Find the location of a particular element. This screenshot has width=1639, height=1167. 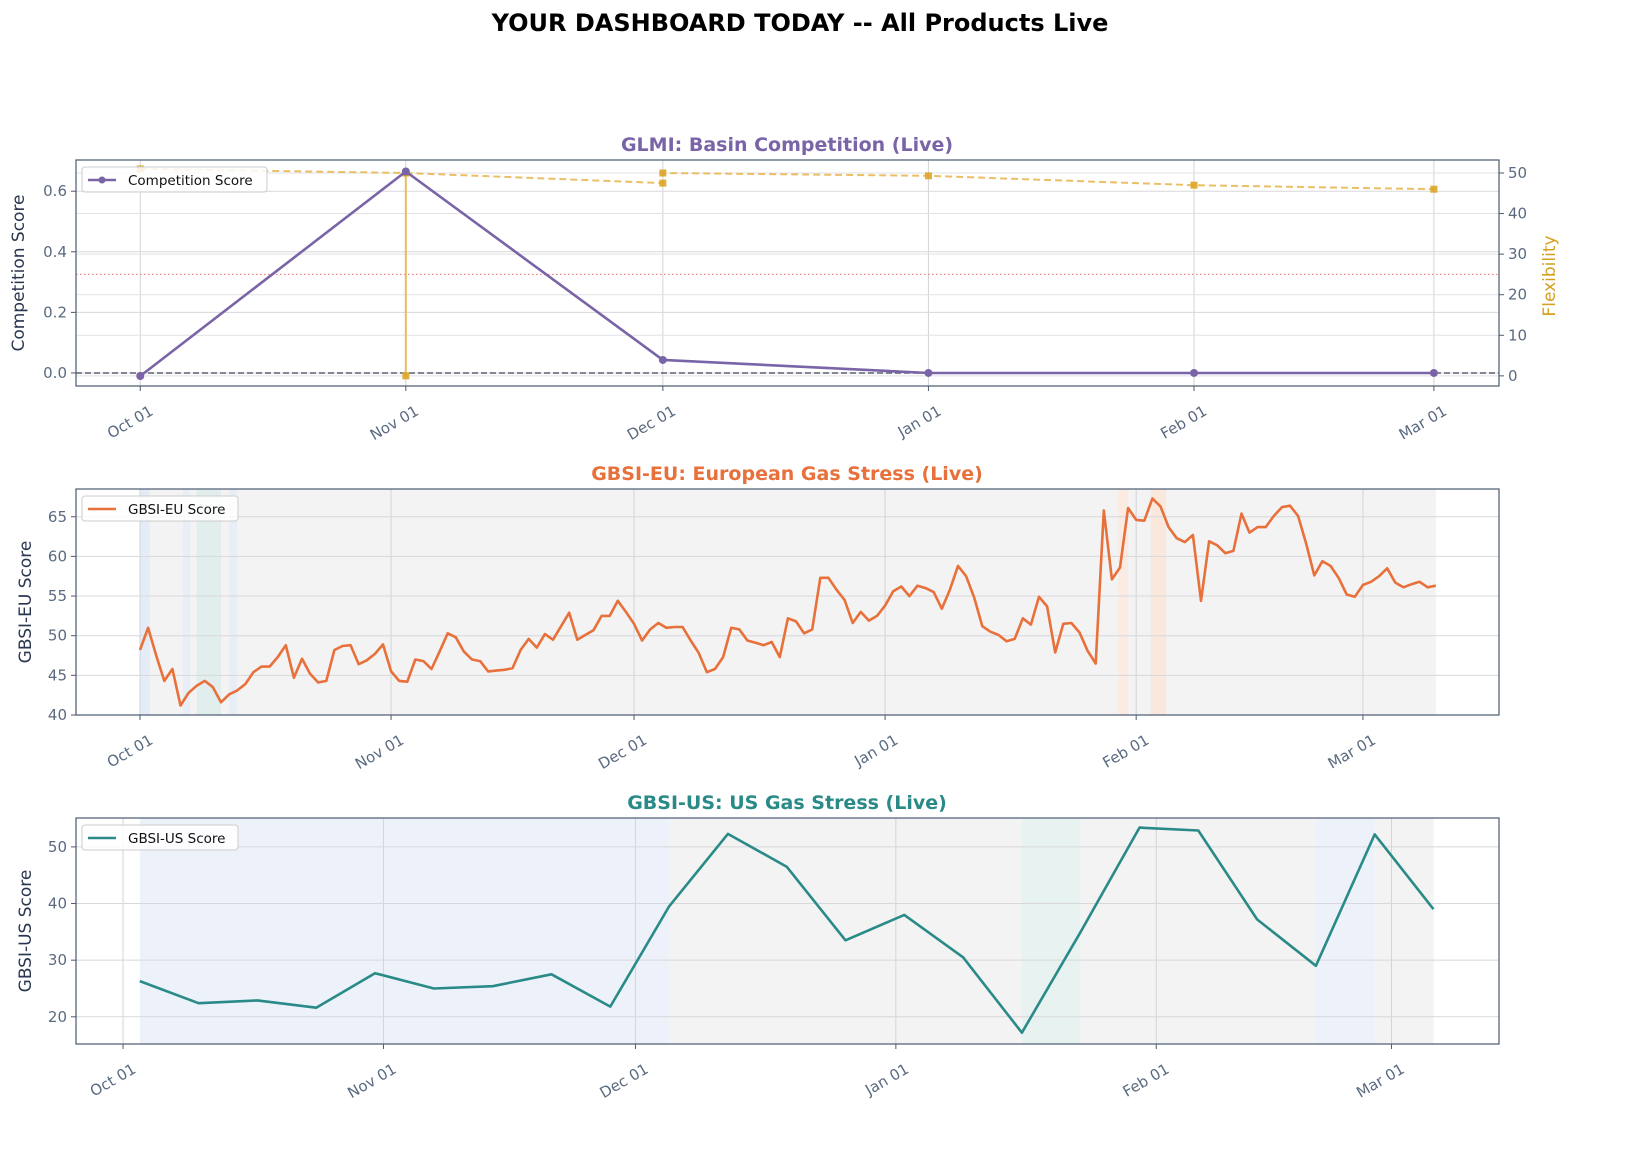

legend-marker is located at coordinates (102, 180).